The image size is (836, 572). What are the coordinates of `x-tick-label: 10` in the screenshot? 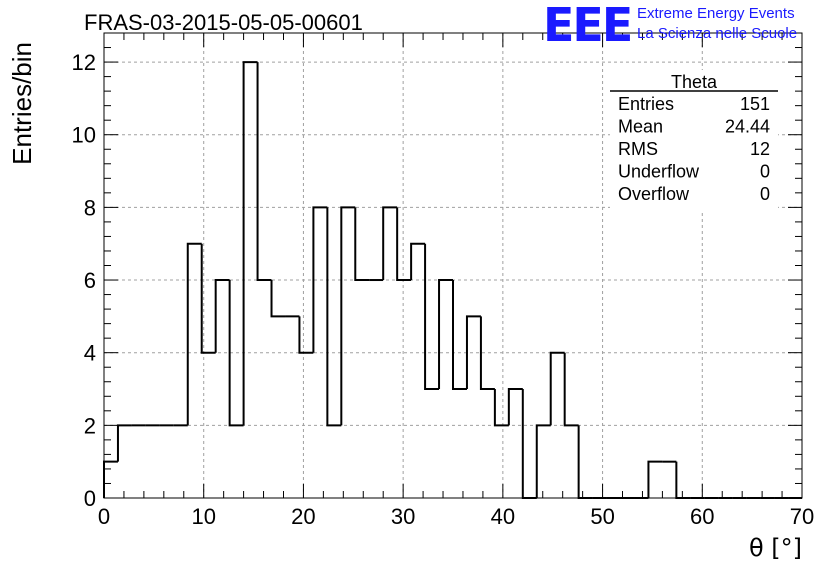 It's located at (203, 516).